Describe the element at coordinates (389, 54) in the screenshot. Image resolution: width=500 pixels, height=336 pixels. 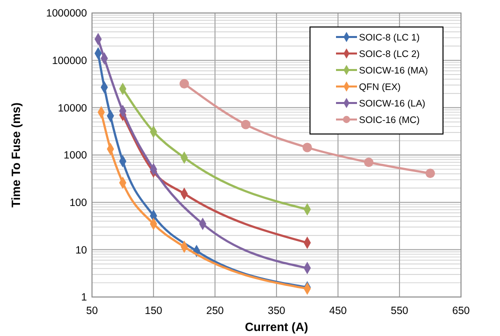
I see `legend-label: SOIC-8 (LC 2)` at that location.